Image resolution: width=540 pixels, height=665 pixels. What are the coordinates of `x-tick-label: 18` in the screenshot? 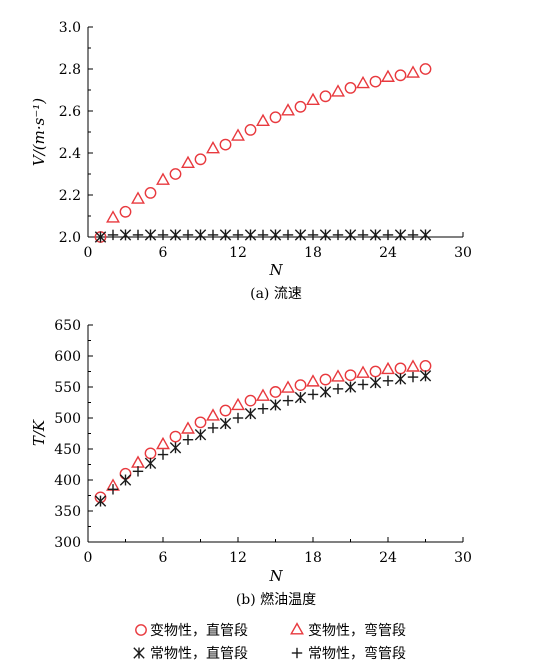 It's located at (313, 253).